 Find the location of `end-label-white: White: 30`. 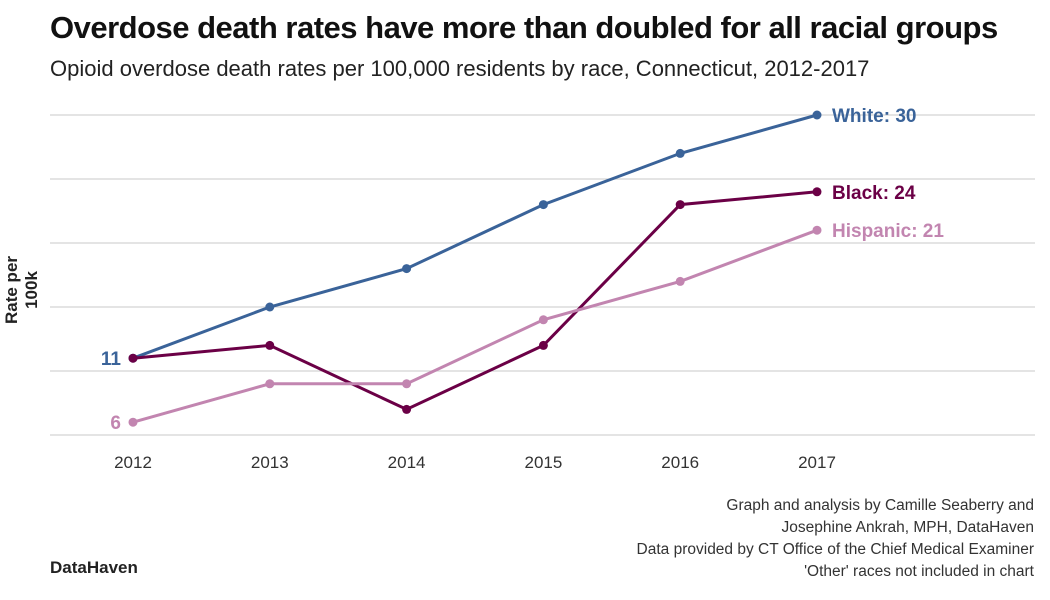

end-label-white: White: 30 is located at coordinates (874, 116).